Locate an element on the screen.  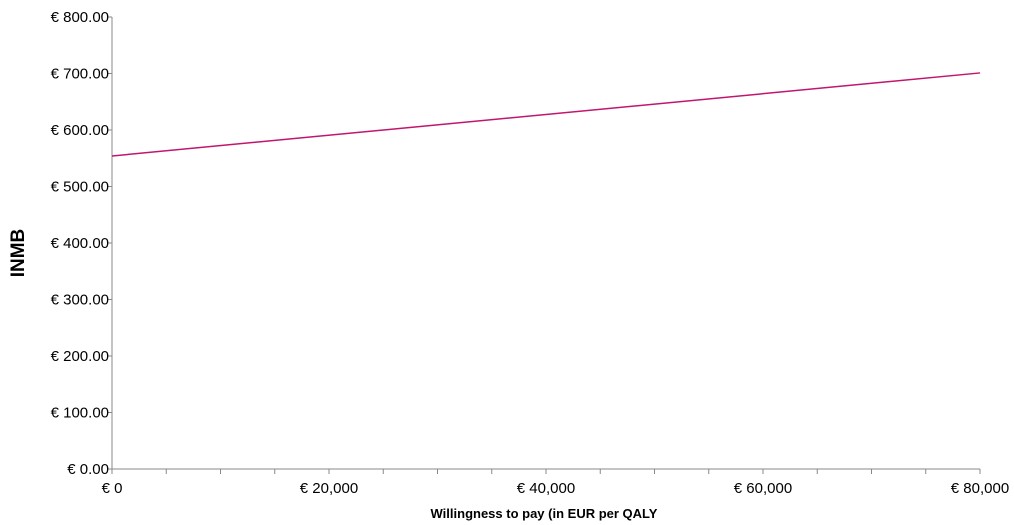
y-tick-label: € 800.00 is located at coordinates (80, 17).